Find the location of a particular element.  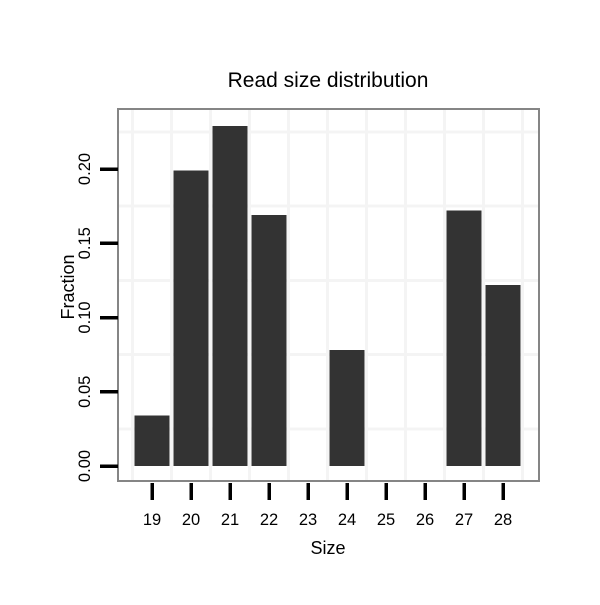

y-axis-tick-labels: 0.00 0.05 0.10 0.15 0.20 is located at coordinates (85, 317).